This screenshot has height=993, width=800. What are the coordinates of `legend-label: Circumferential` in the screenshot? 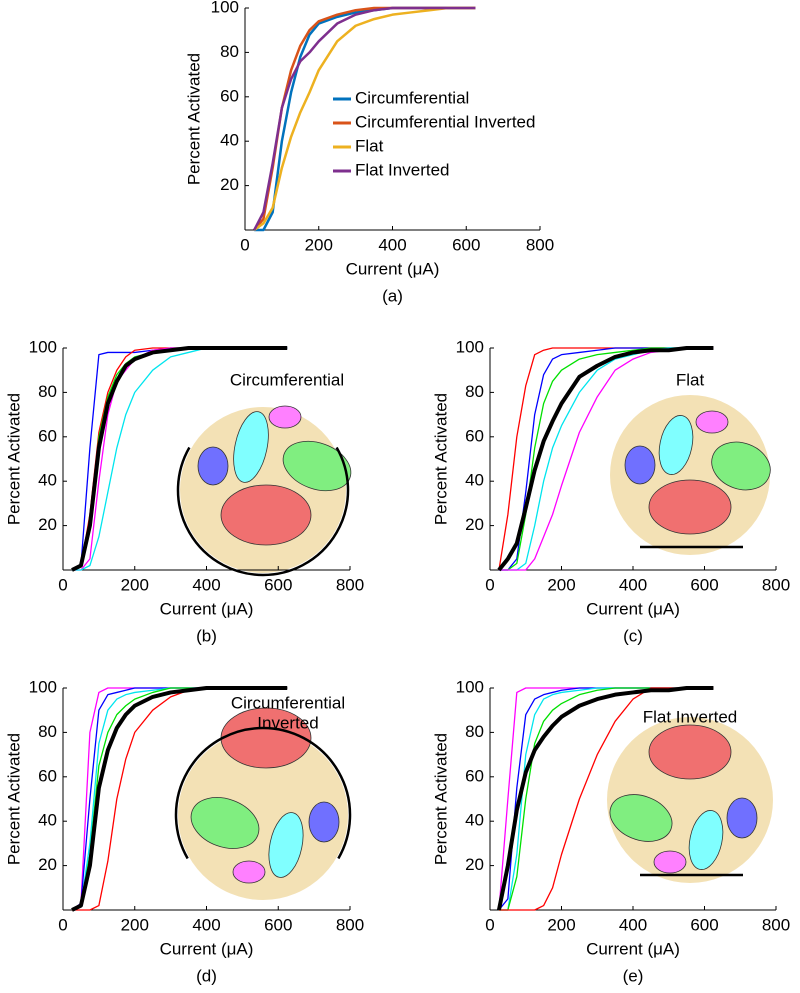 It's located at (412, 97).